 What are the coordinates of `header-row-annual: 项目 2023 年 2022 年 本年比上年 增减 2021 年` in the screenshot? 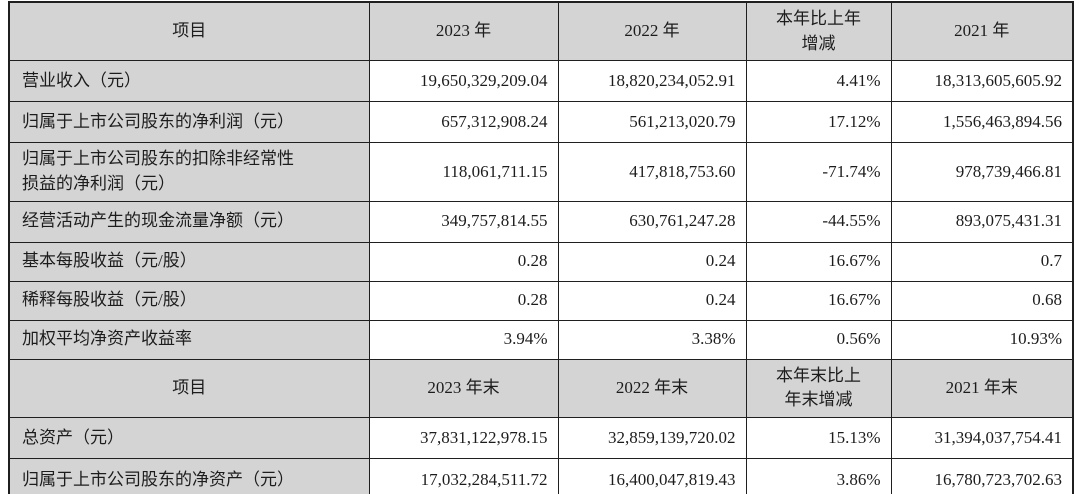 It's located at (541, 31).